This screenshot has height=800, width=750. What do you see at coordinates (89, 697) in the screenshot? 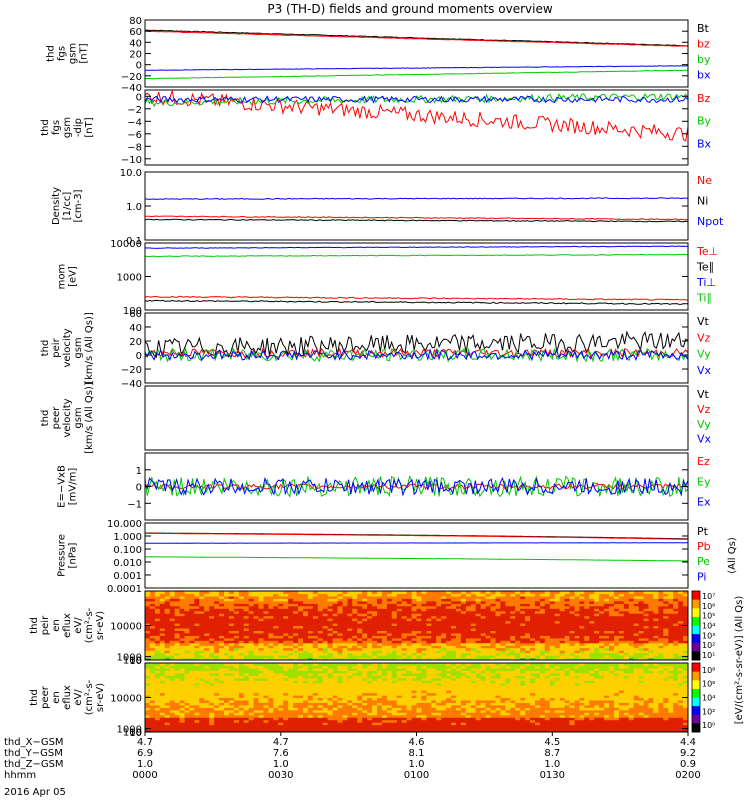
I see `y-axis-label: (cm²-s-` at bounding box center [89, 697].